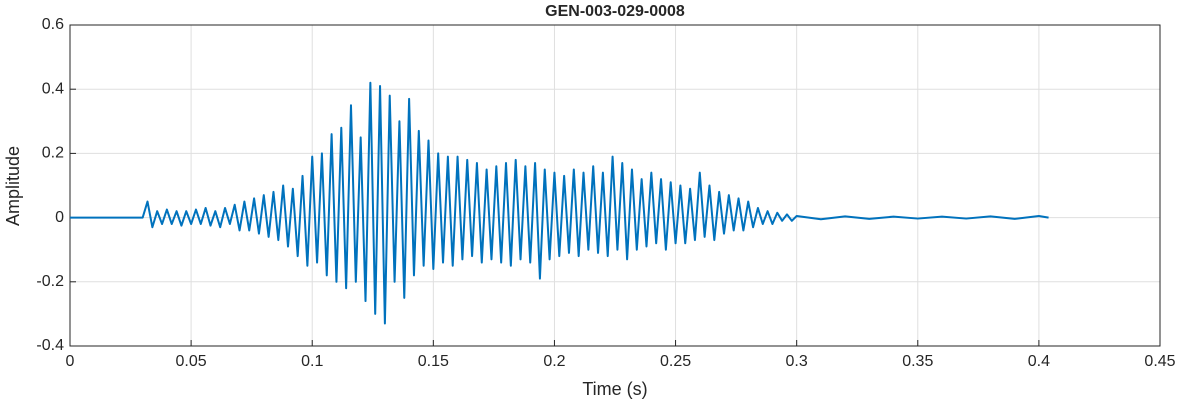 The image size is (1182, 409). Describe the element at coordinates (1039, 361) in the screenshot. I see `x-tick-label: 0.4` at that location.